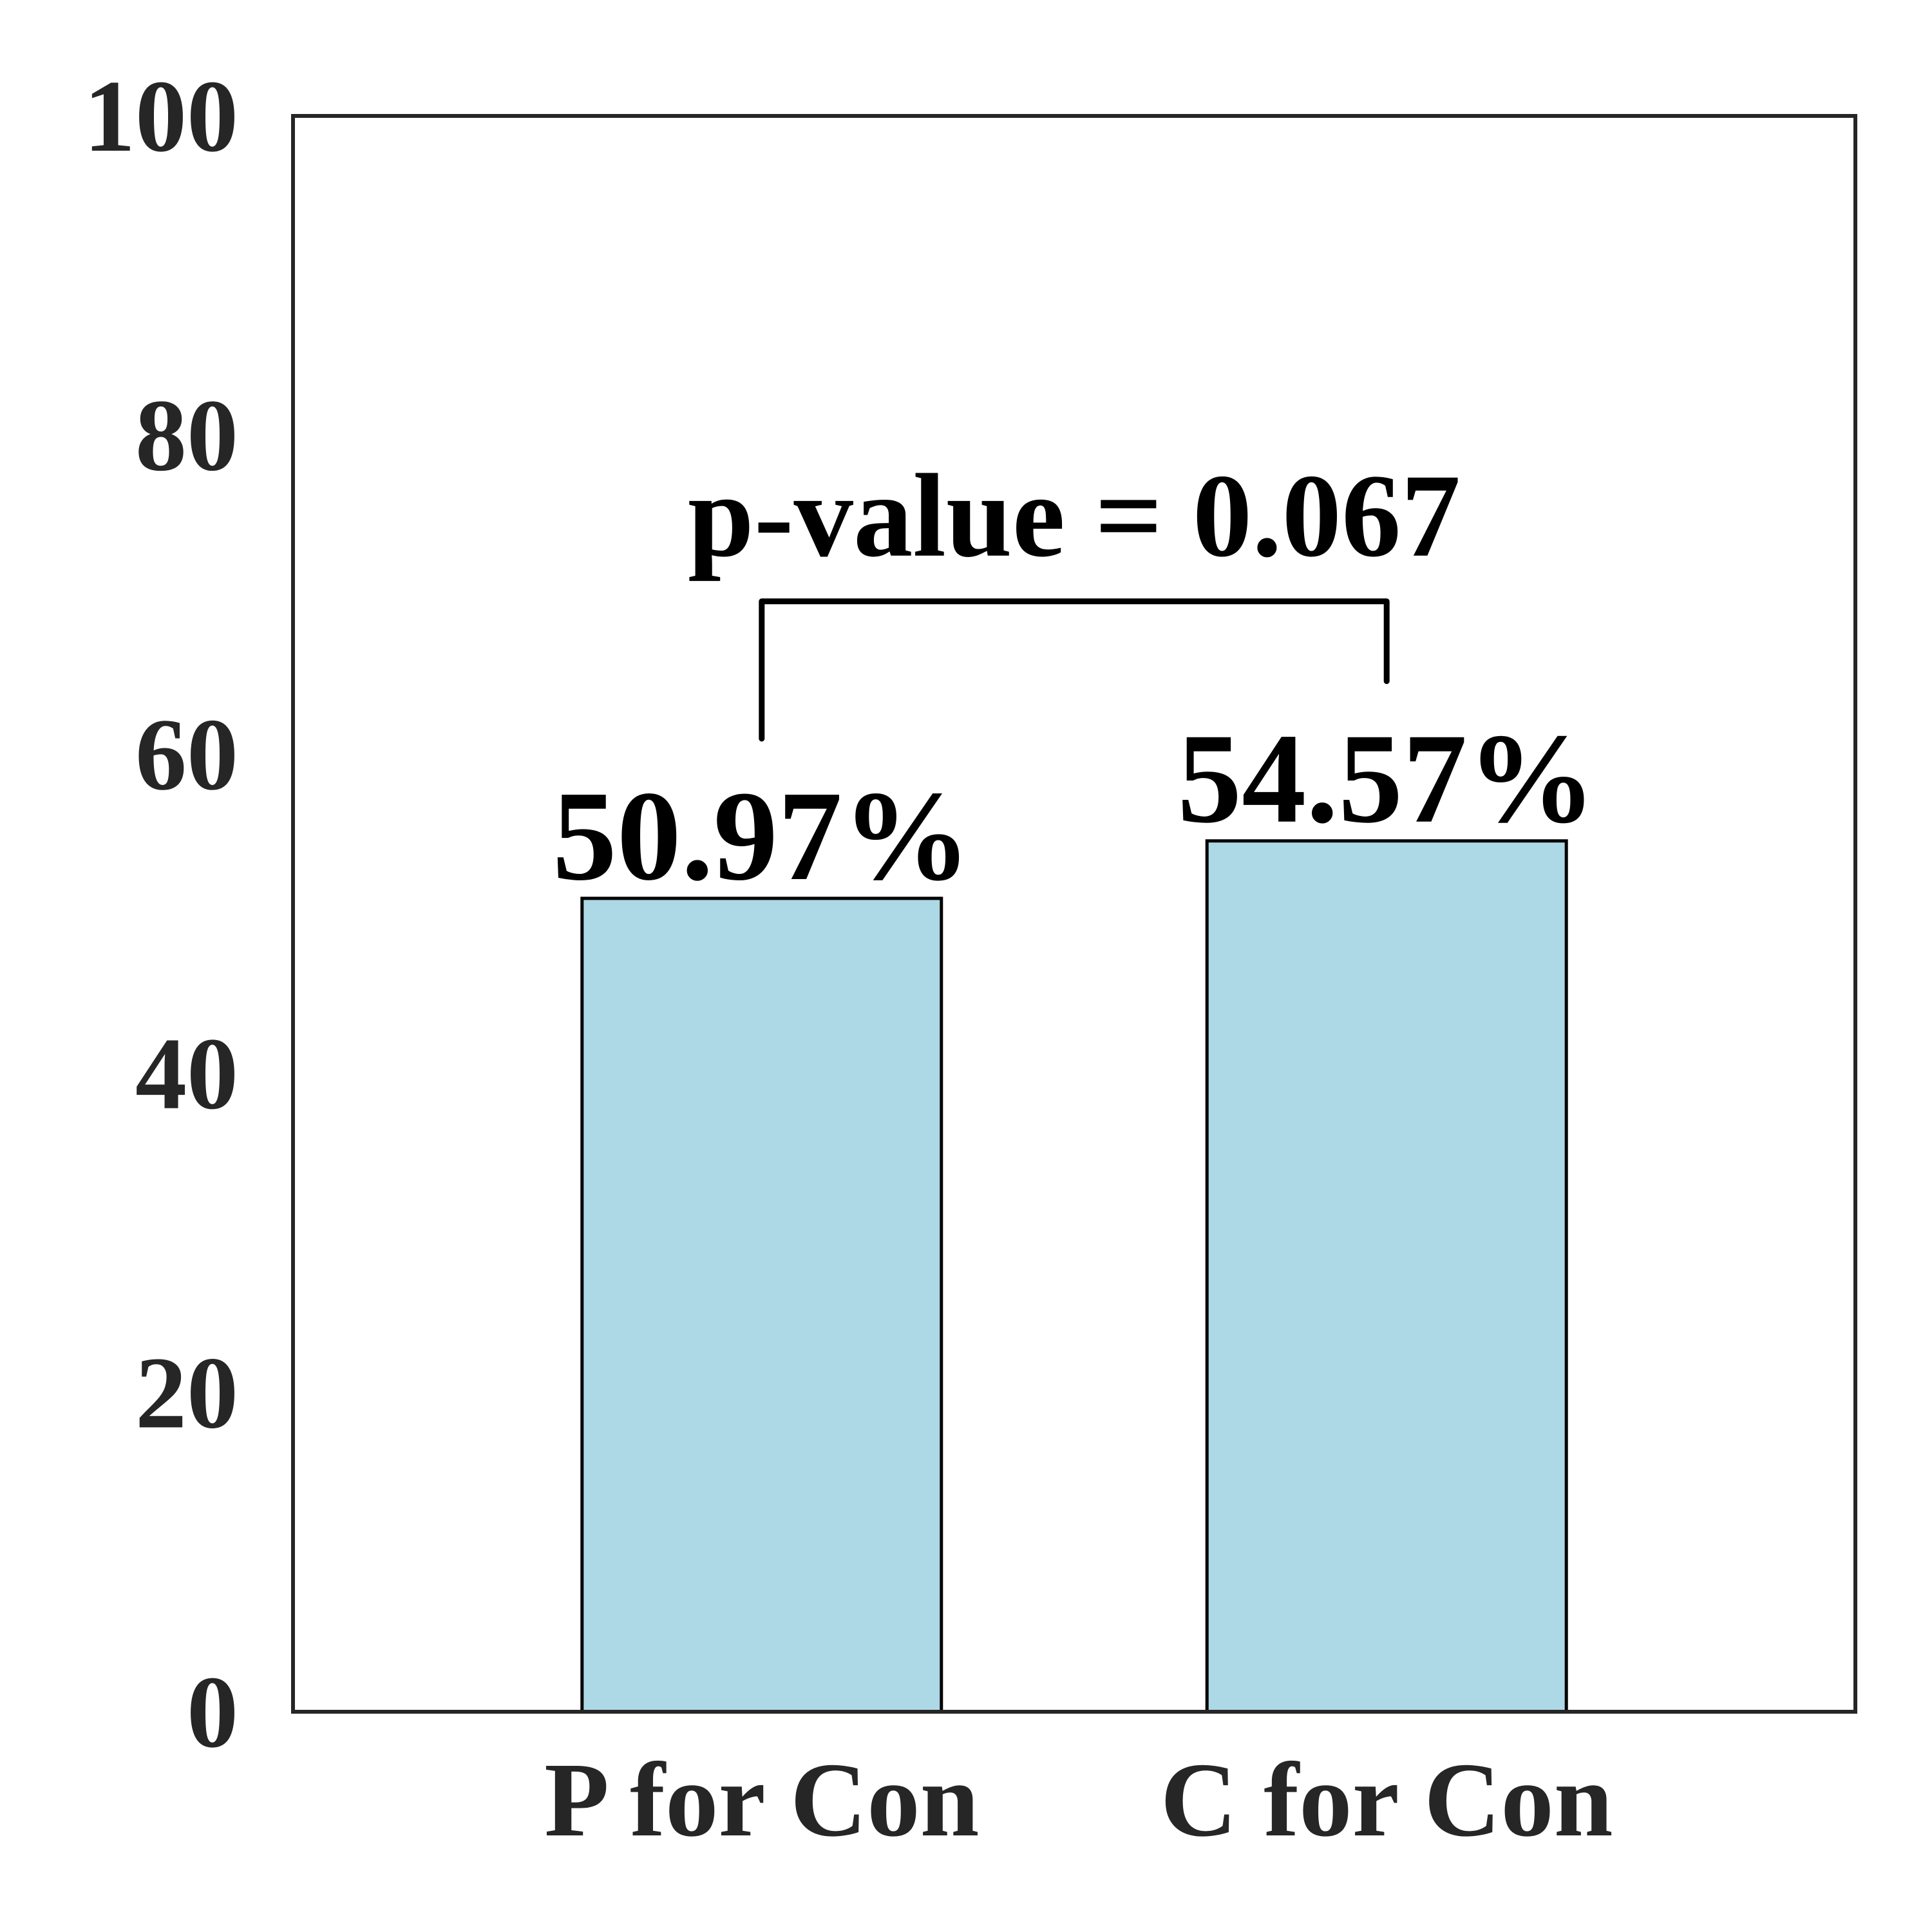 Image resolution: width=1932 pixels, height=1932 pixels. What do you see at coordinates (1074, 516) in the screenshot?
I see `annotation: p-value = 0.067` at bounding box center [1074, 516].